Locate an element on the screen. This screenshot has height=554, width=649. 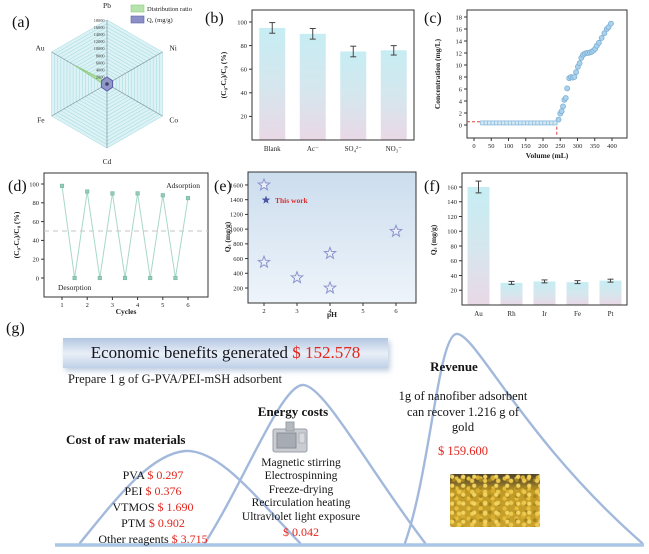
svg-text: Distribution ratio is located at coordinates (169, 9).